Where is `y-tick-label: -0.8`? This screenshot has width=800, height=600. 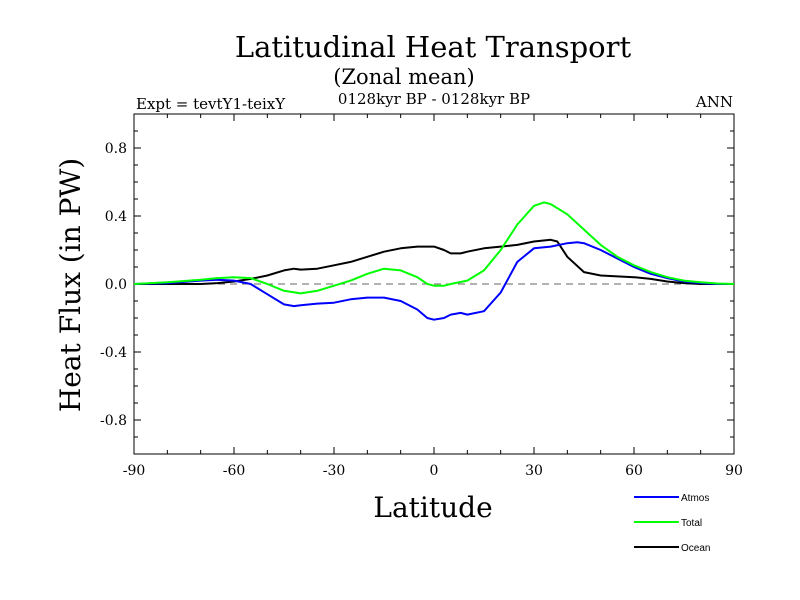
y-tick-label: -0.8 is located at coordinates (113, 421).